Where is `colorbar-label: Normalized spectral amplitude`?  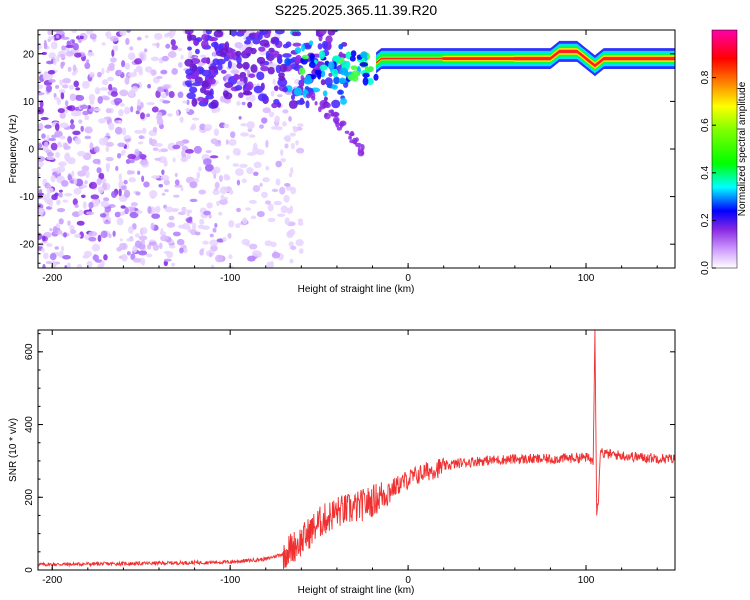 colorbar-label: Normalized spectral amplitude is located at coordinates (742, 148).